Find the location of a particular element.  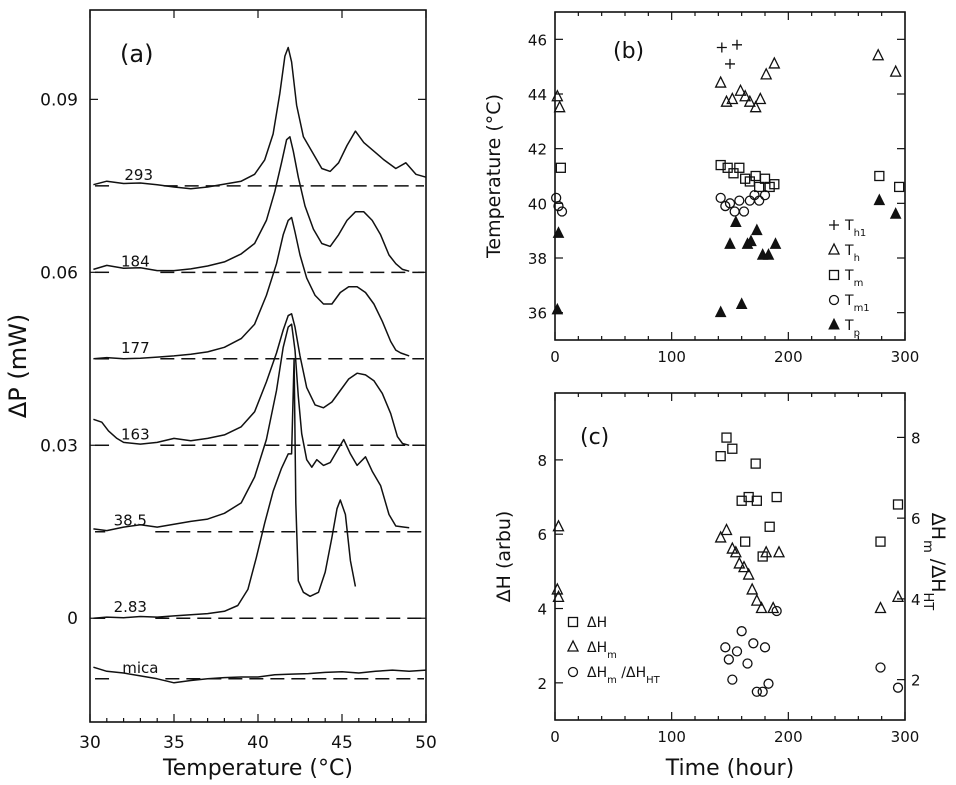

y-tick-label: 36 is located at coordinates (537, 314).